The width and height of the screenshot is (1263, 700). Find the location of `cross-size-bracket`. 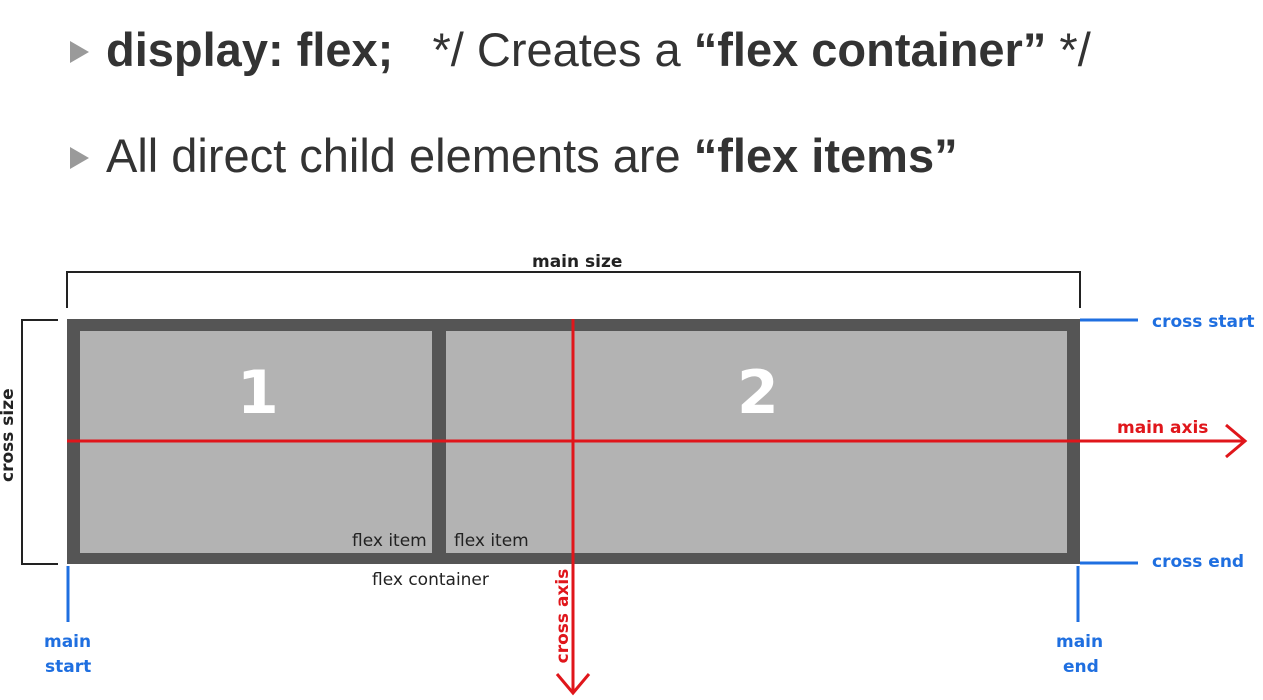

cross-size-bracket is located at coordinates (39, 442).